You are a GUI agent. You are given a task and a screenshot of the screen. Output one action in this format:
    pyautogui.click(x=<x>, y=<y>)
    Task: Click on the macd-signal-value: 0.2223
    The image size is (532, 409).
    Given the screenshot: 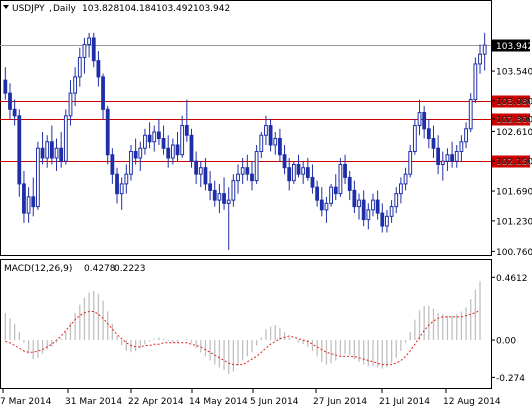 What is the action you would take?
    pyautogui.click(x=130, y=269)
    